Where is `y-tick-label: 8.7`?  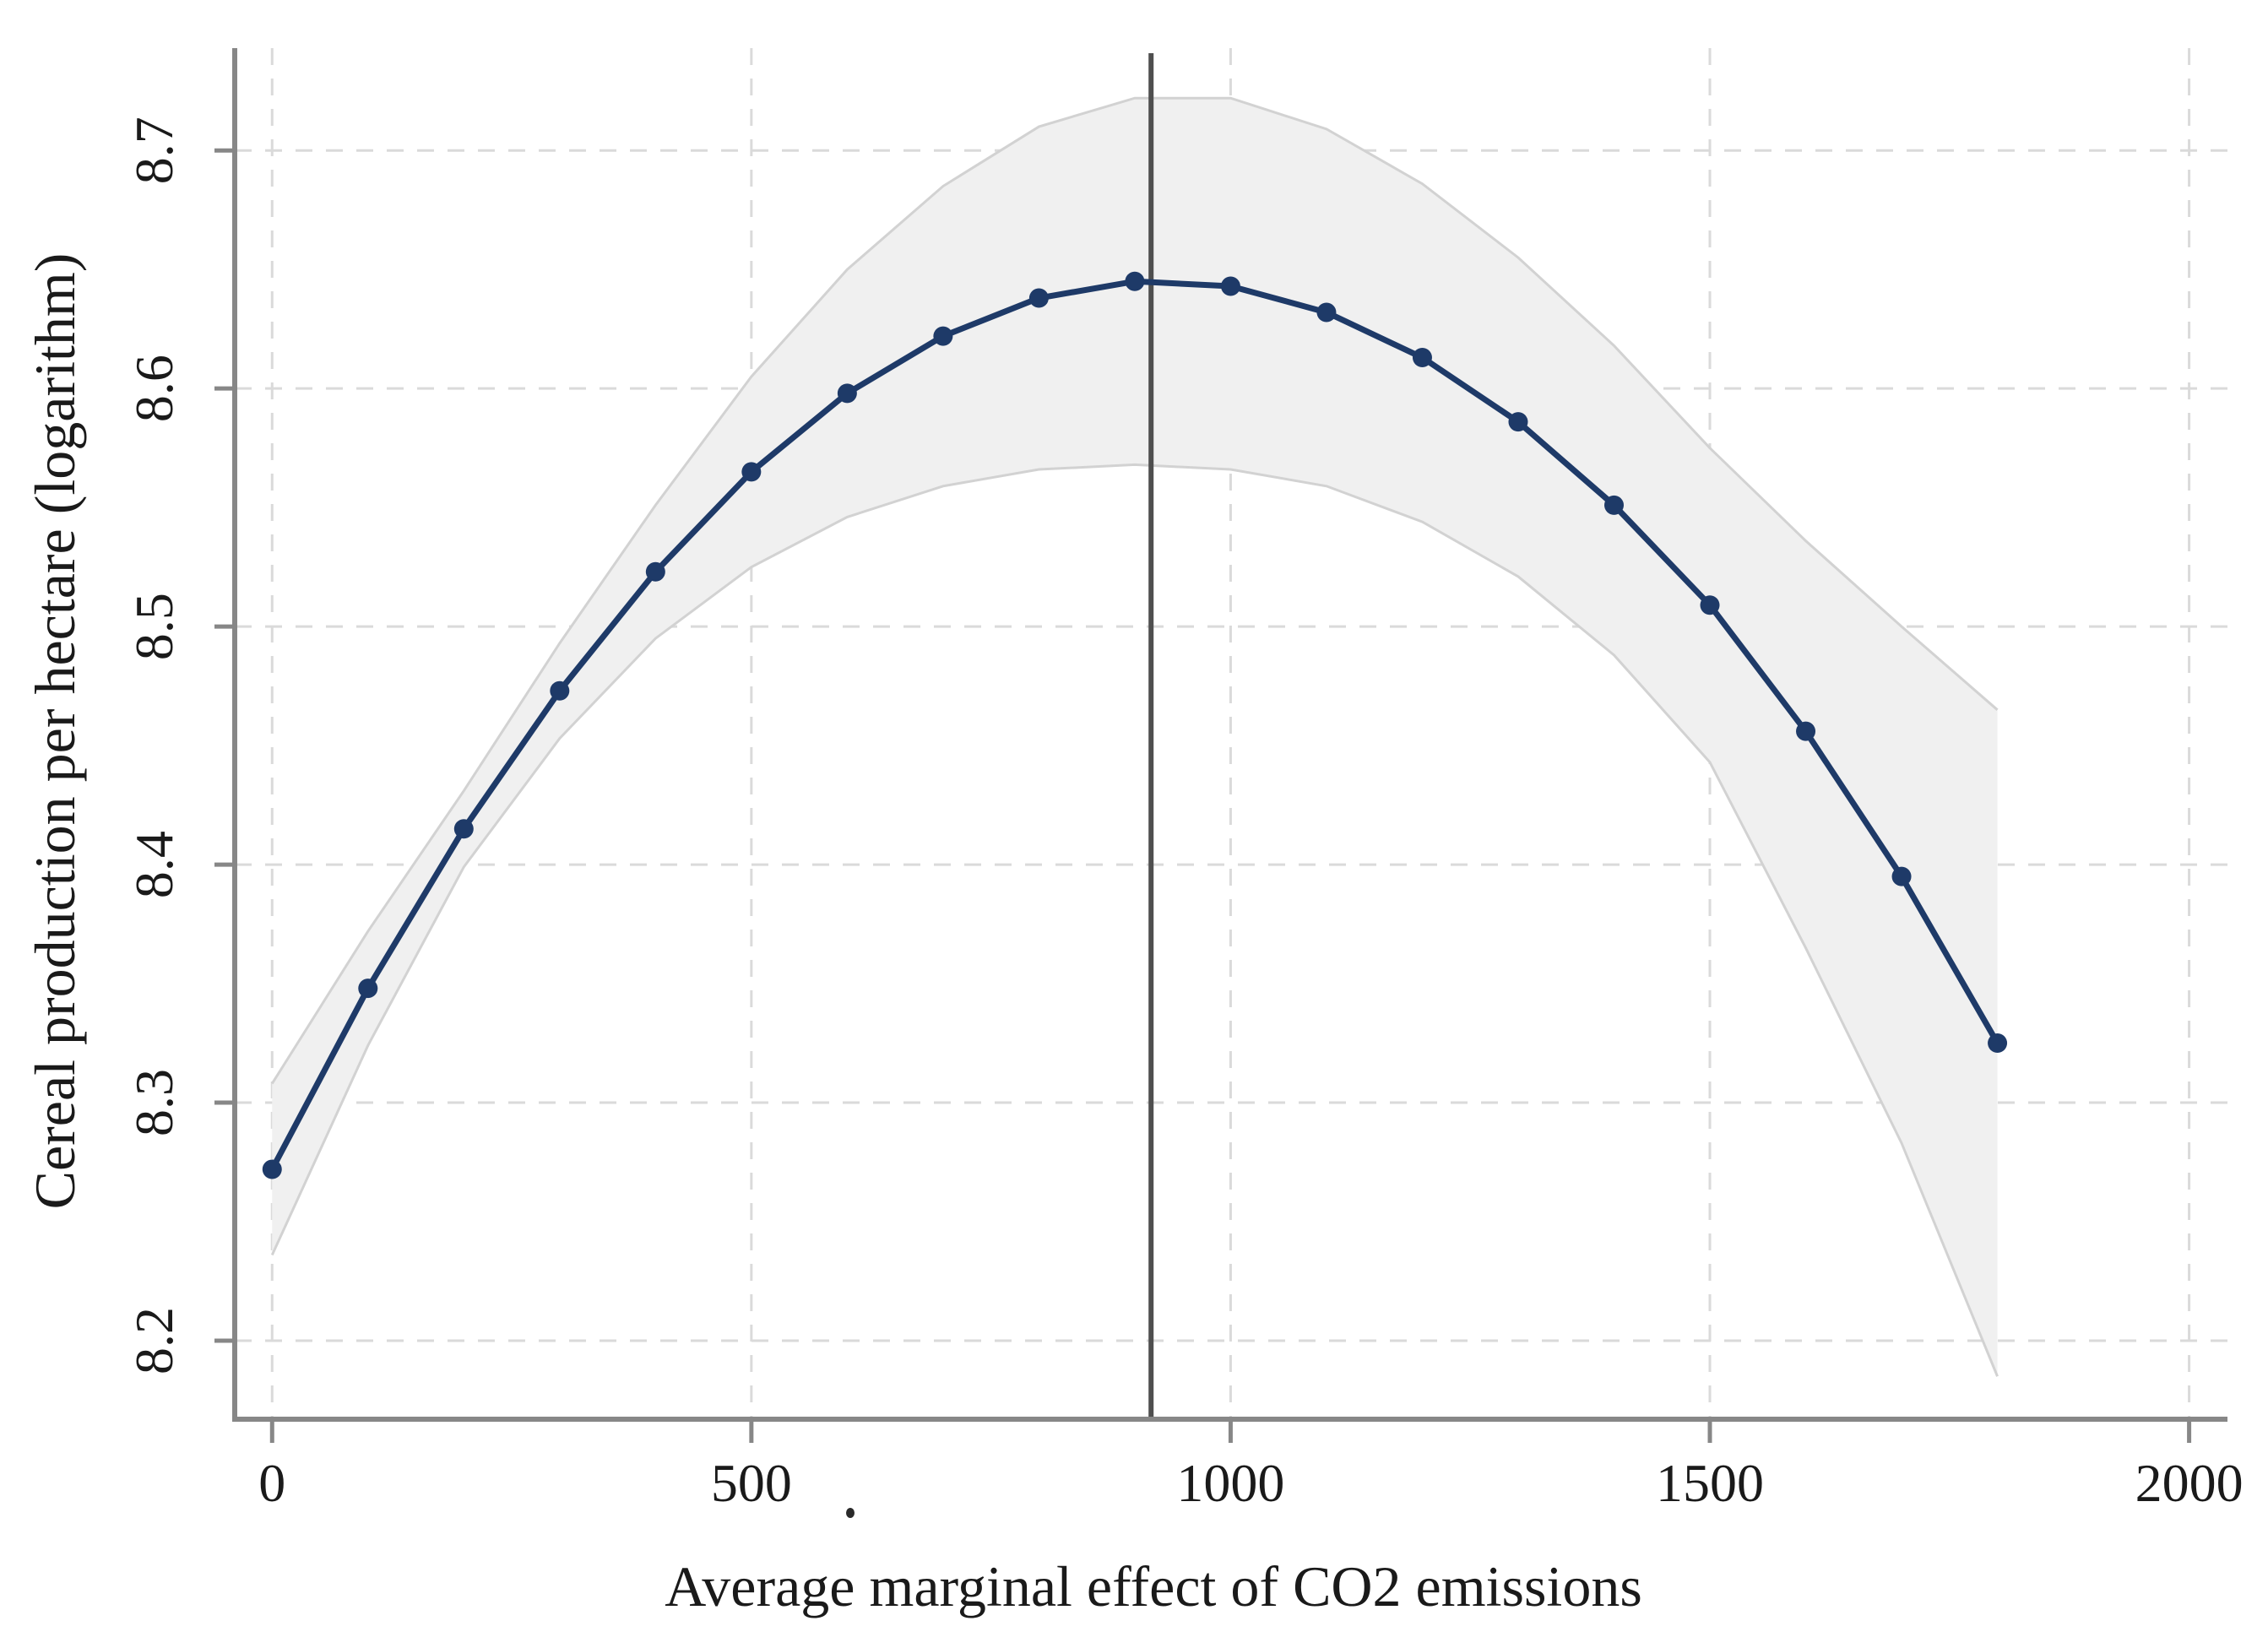
y-tick-label: 8.7 is located at coordinates (154, 150).